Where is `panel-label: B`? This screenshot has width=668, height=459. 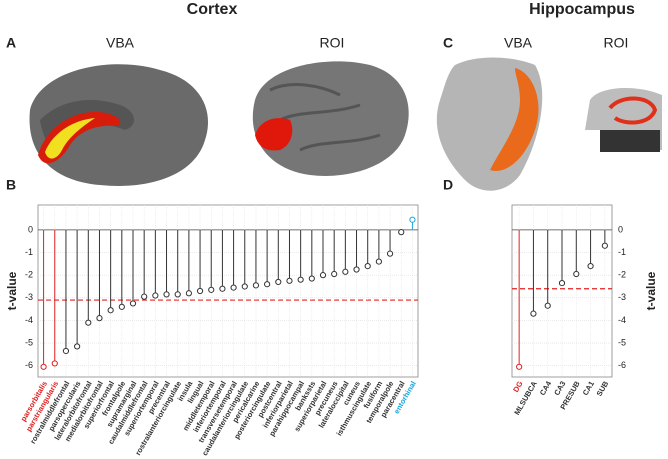 panel-label: B is located at coordinates (11, 185).